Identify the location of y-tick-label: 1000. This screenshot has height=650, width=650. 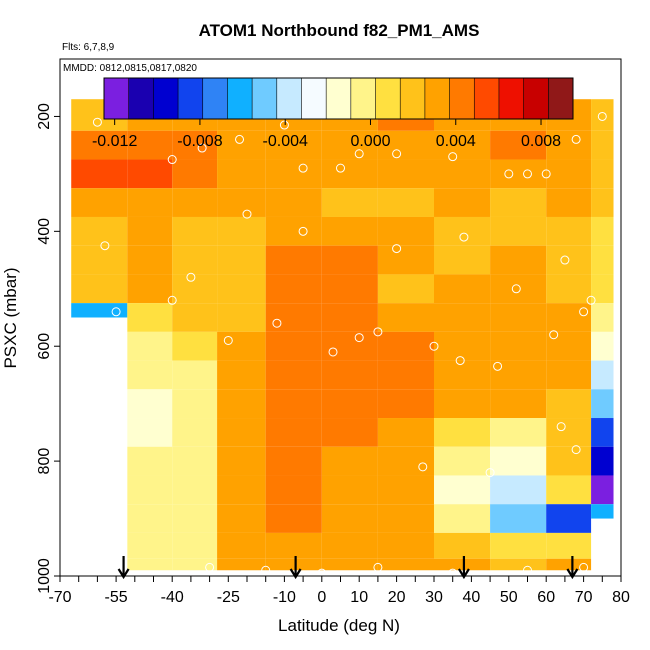
(44, 576).